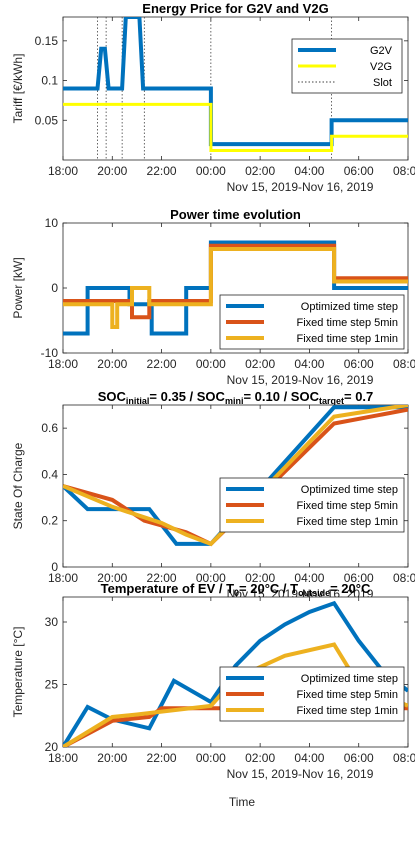  I want to click on title-subscript: initial, so click(138, 401).